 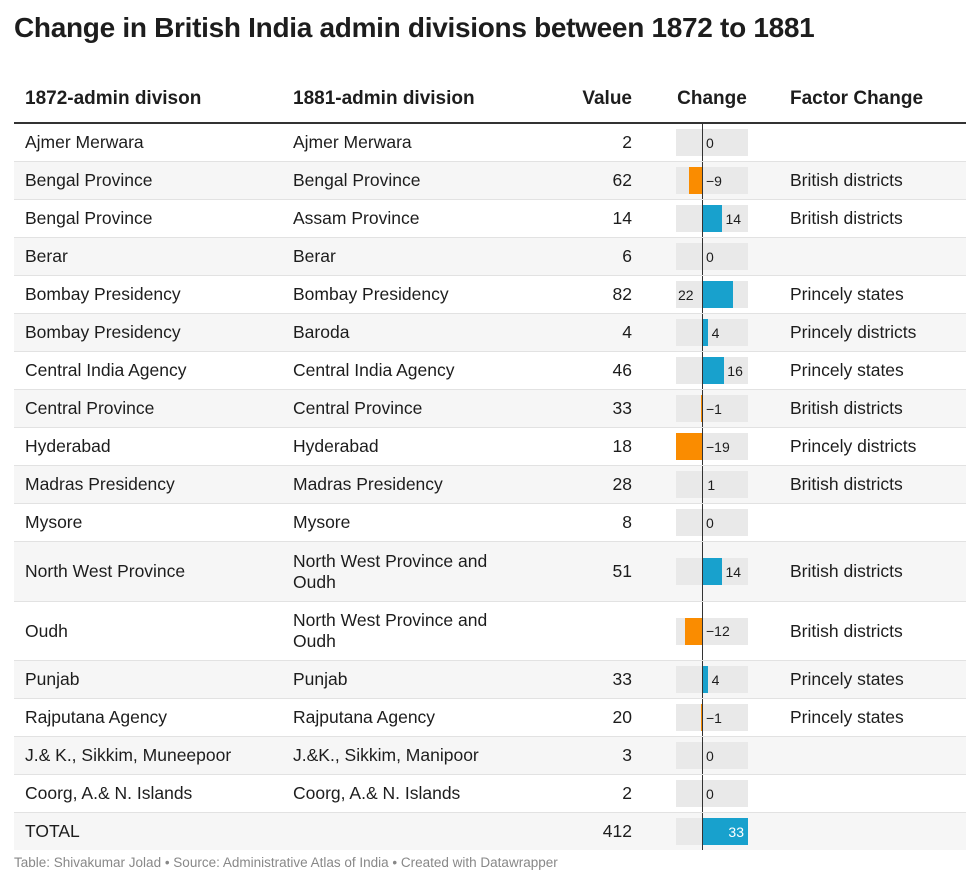 I want to click on change-bar-cell: 33, so click(x=712, y=831).